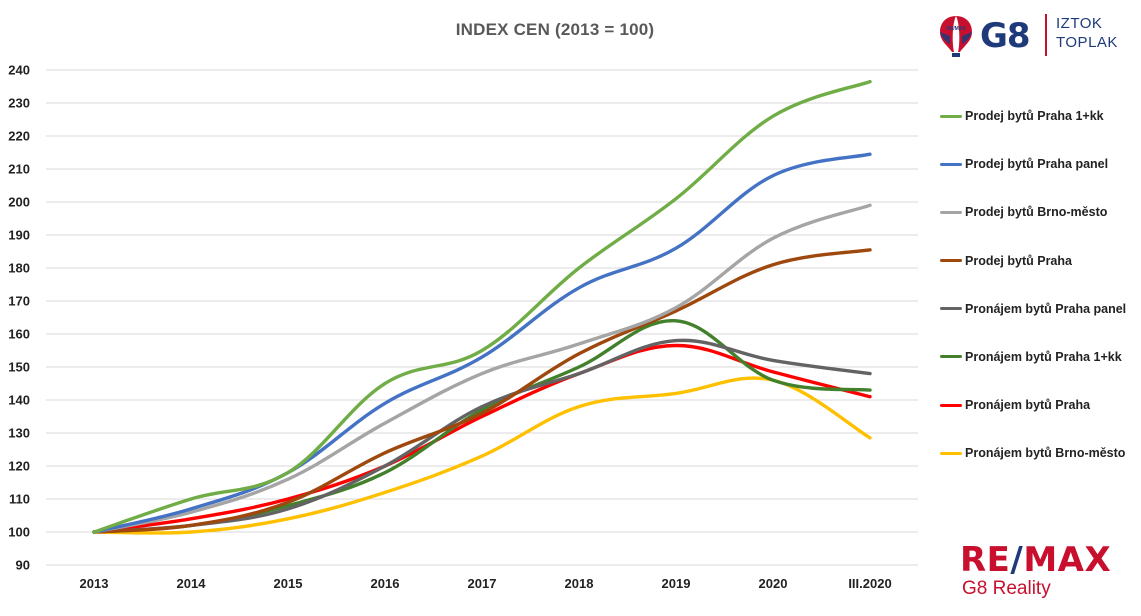 Image resolution: width=1141 pixels, height=616 pixels. Describe the element at coordinates (869, 583) in the screenshot. I see `x-tick-label: III.2020` at that location.